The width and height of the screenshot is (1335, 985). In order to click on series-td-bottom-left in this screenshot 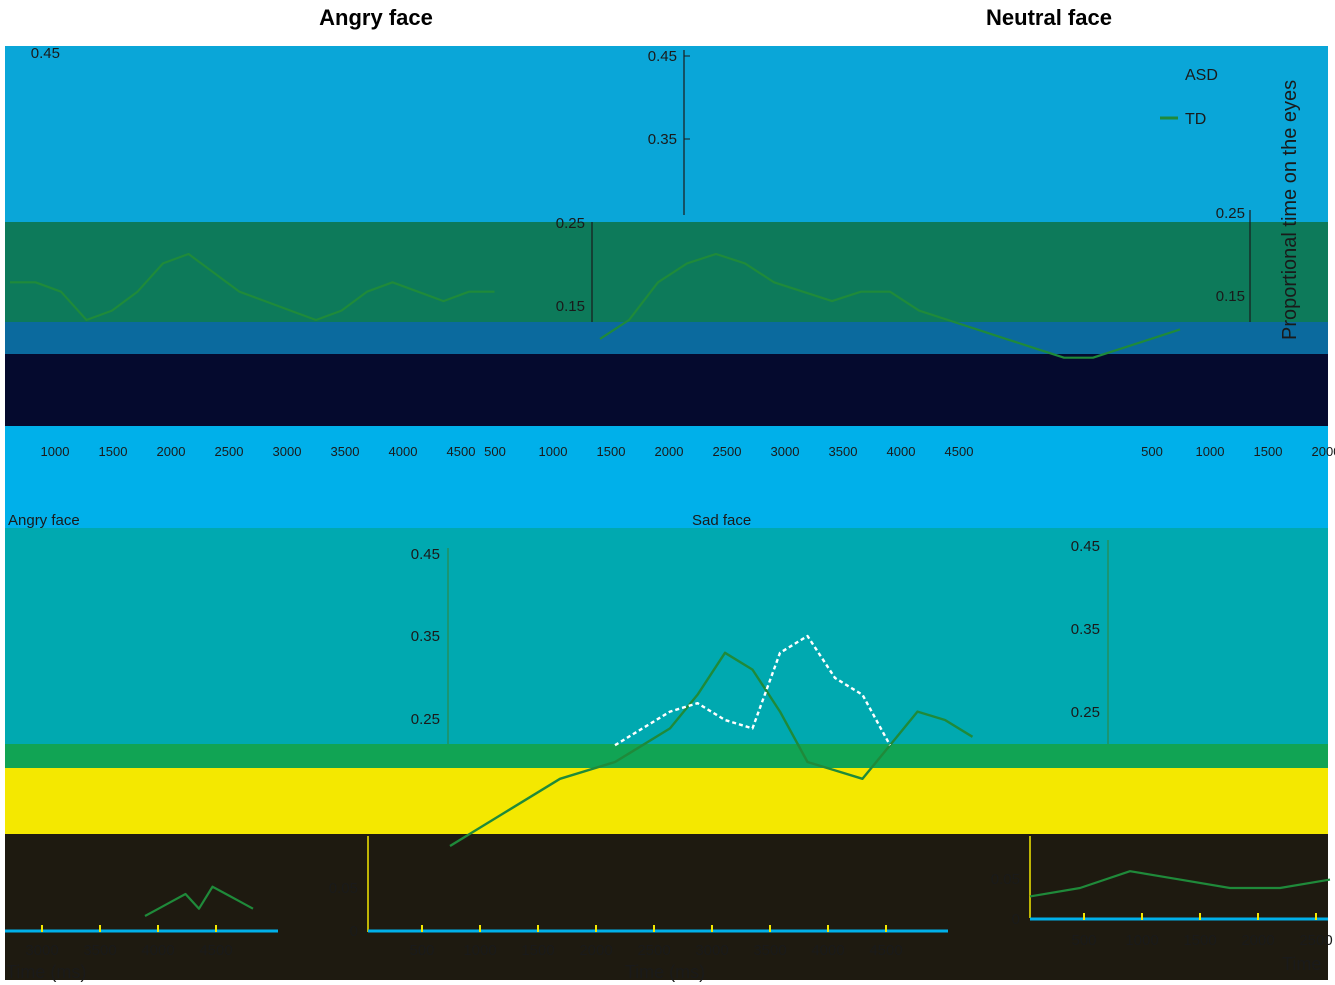, I will do `click(199, 901)`.